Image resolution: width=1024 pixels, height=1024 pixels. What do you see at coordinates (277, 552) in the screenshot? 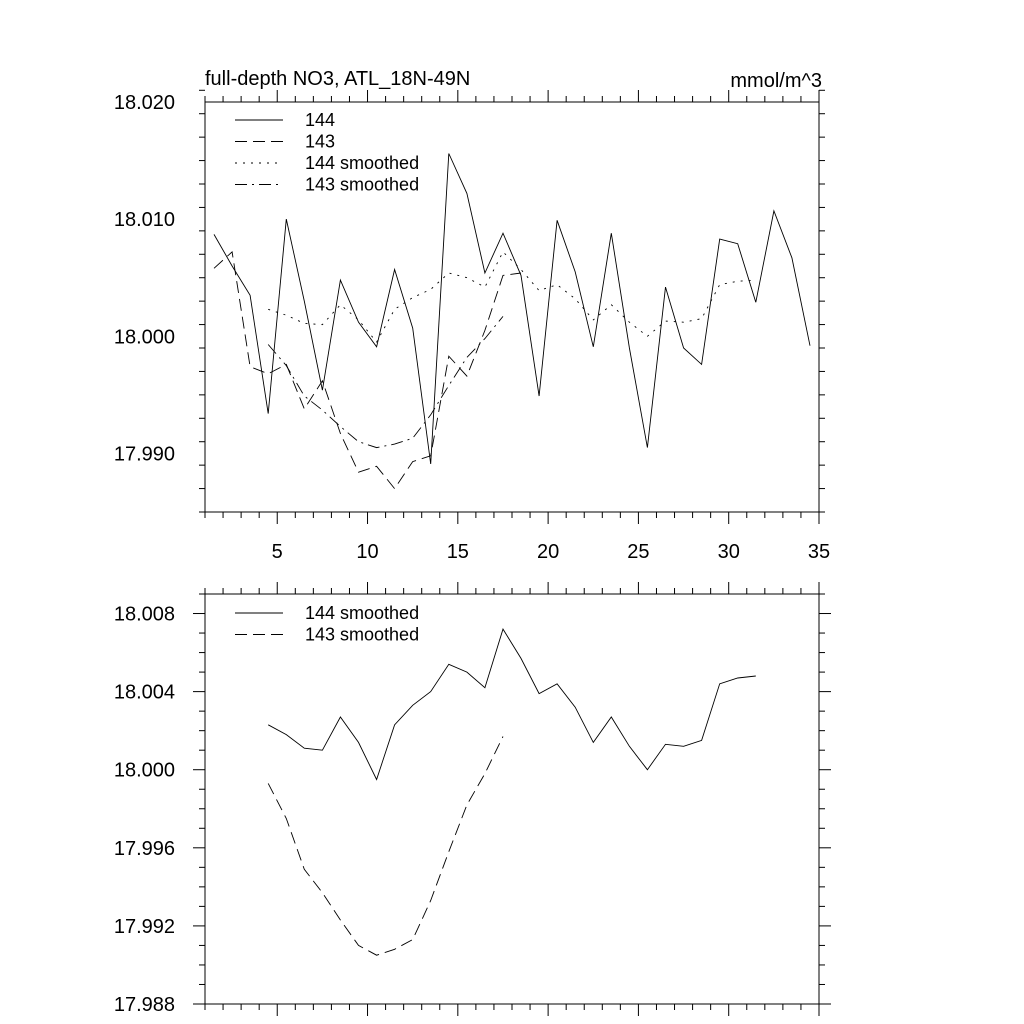
I see `x-tick-label: 5` at bounding box center [277, 552].